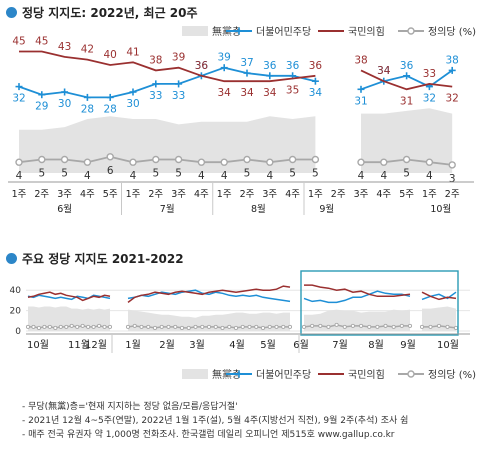  Describe the element at coordinates (11, 12) in the screenshot. I see `title-bullet-icon` at that location.